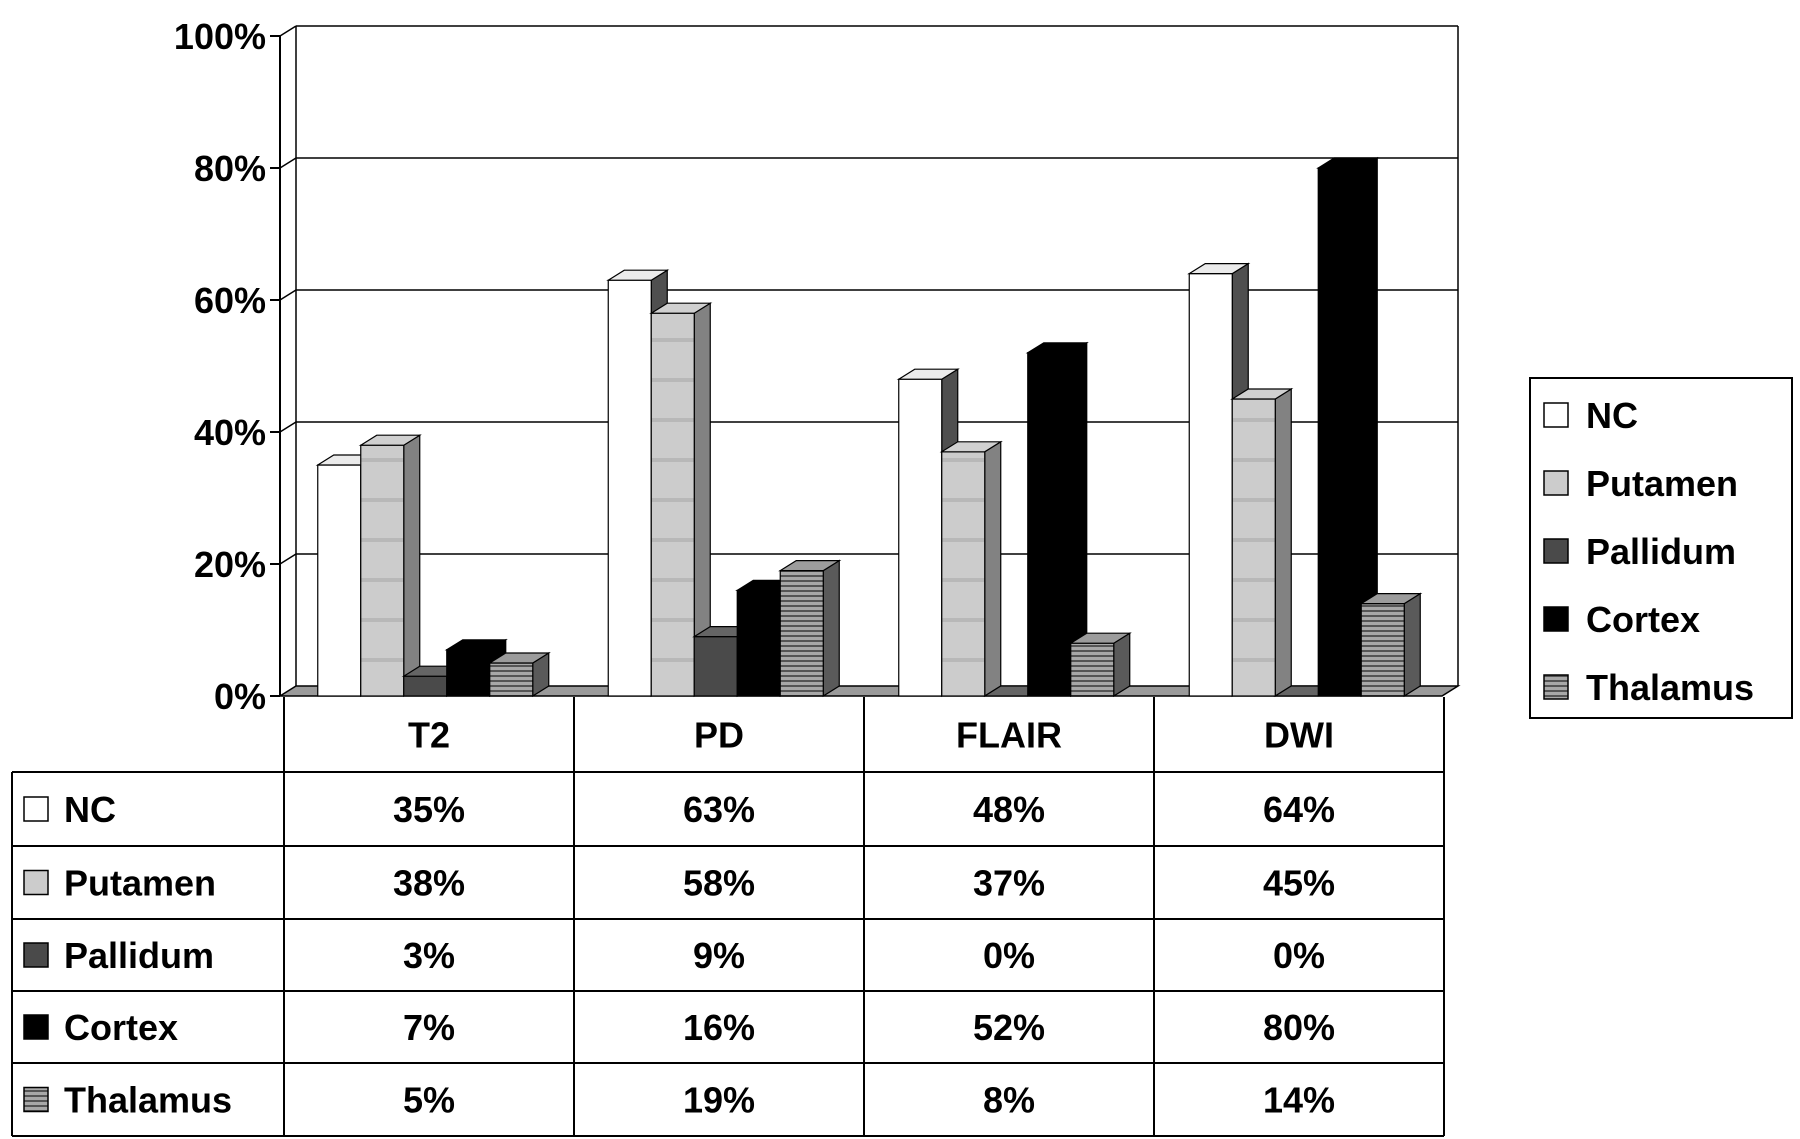 This screenshot has height=1139, width=1800. I want to click on data-label: 8%, so click(1009, 1100).